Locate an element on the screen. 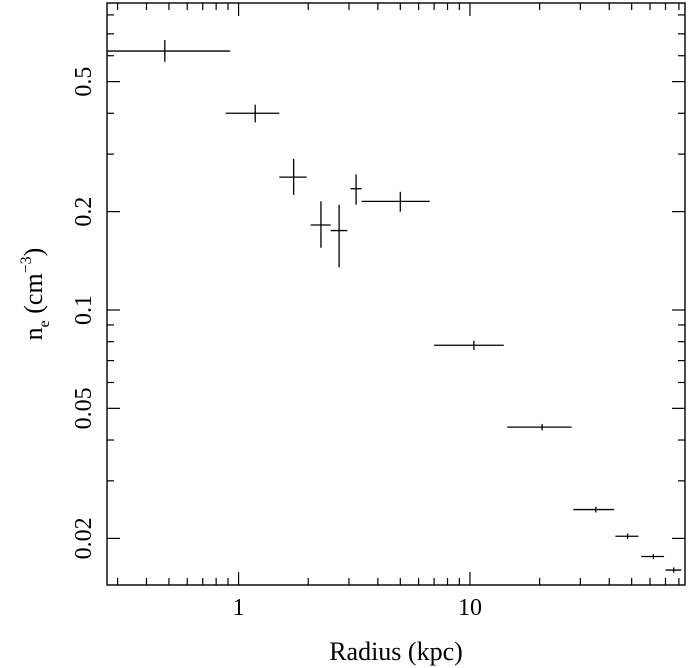 This screenshot has height=668, width=689. y-axis-label-subscript: e is located at coordinates (44, 323).